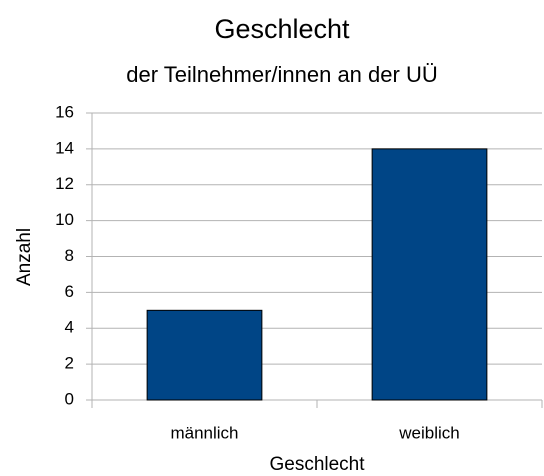 This screenshot has width=544, height=476. I want to click on y-tick-label: 2, so click(69, 363).